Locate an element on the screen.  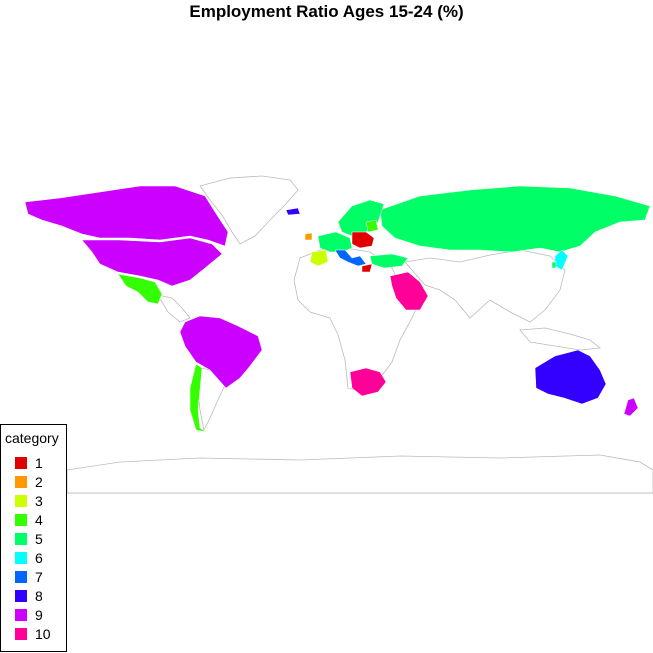
region-australia is located at coordinates (570, 377).